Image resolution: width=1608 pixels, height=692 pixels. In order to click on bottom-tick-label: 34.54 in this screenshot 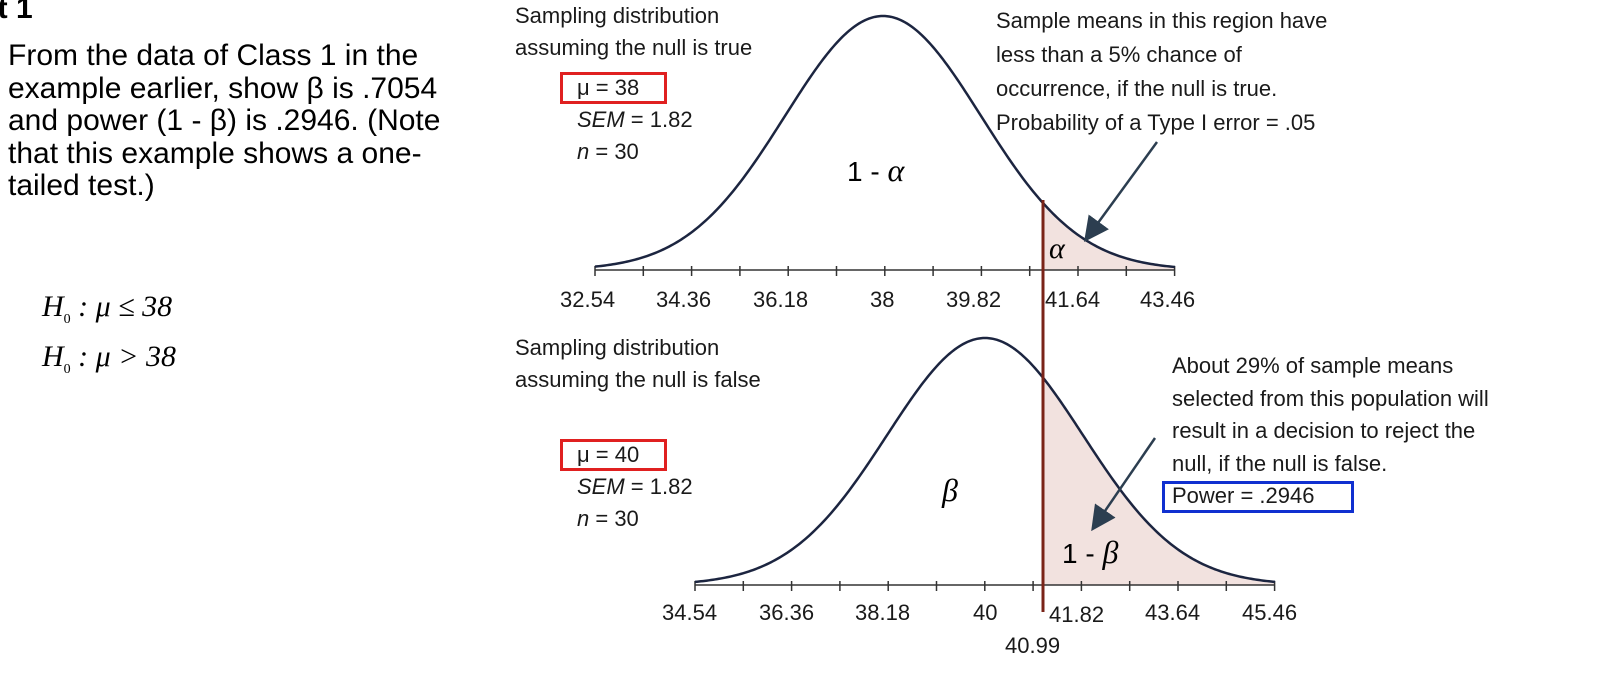, I will do `click(690, 612)`.